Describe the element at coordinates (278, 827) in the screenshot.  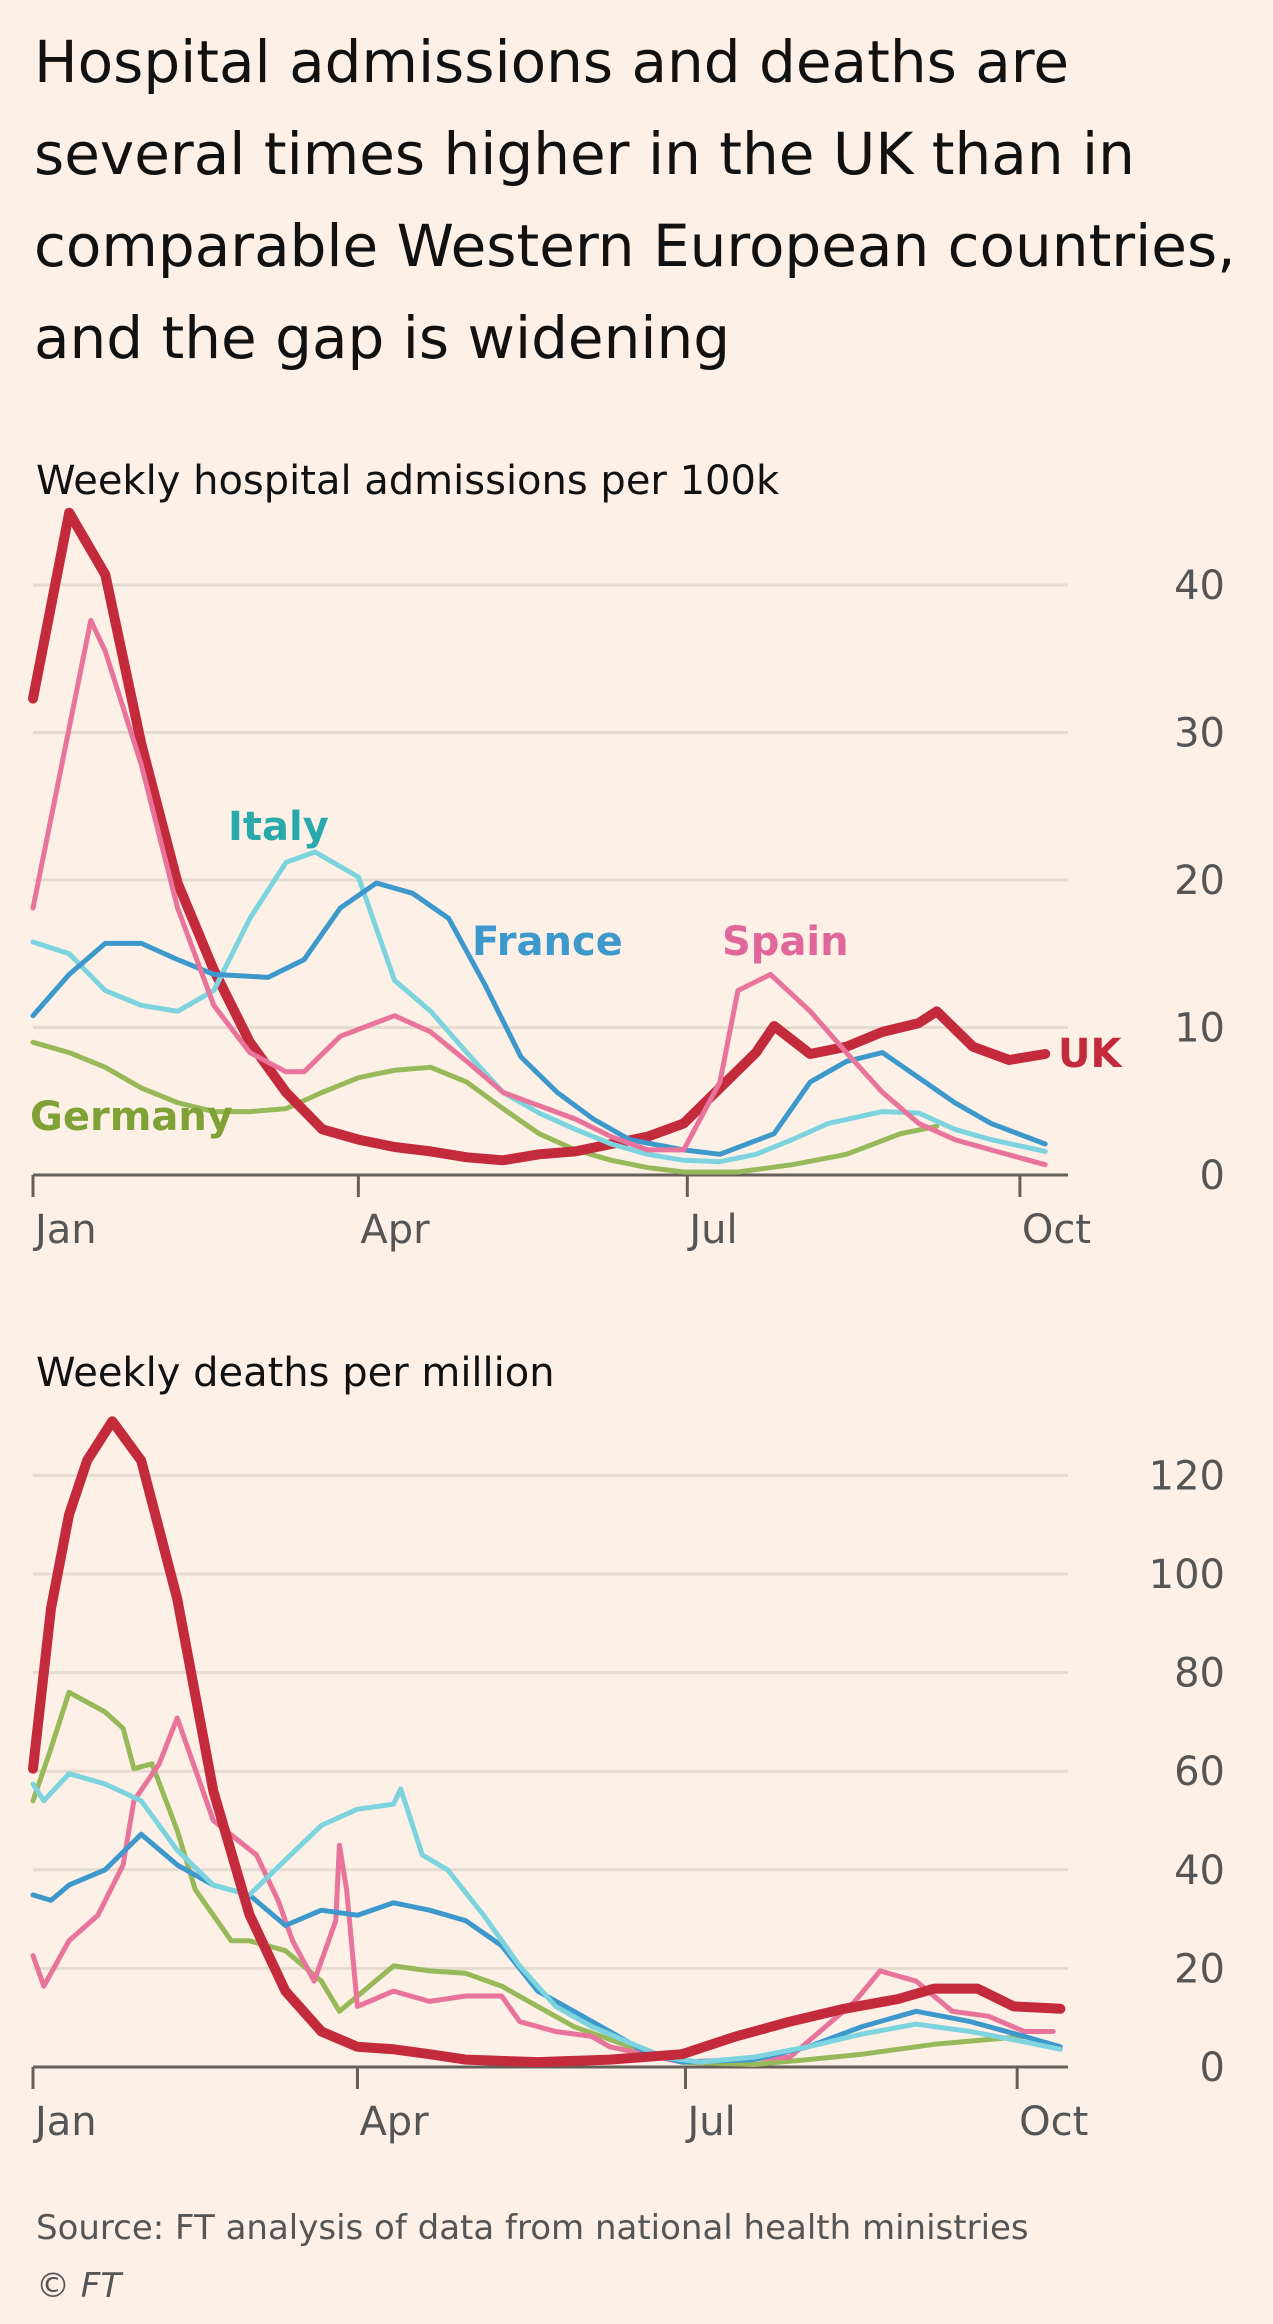
I see `series-label-italy: Italy` at that location.